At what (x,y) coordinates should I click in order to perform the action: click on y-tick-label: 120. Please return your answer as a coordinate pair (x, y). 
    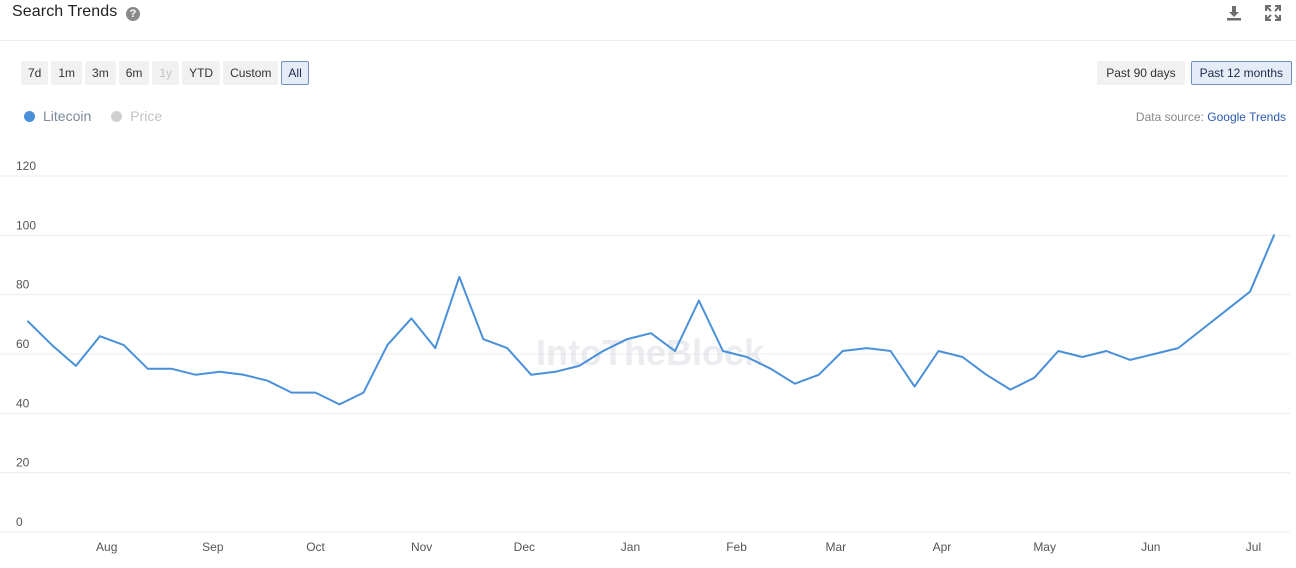
    Looking at the image, I should click on (26, 166).